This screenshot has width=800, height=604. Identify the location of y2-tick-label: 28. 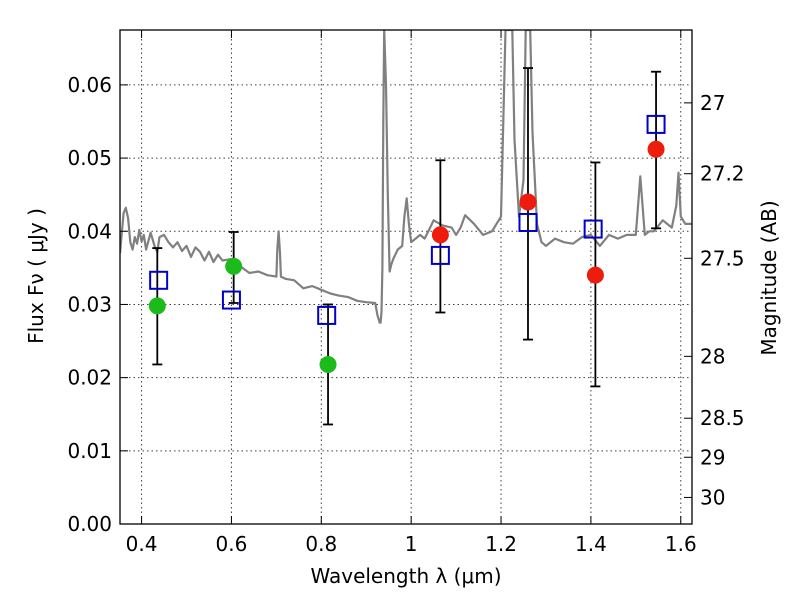
(712, 356).